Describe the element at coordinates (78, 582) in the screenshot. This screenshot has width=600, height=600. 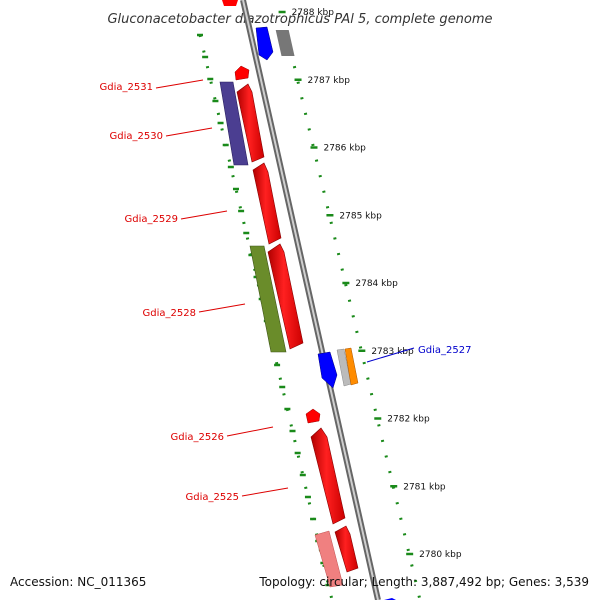
I see `accession-text: Accession: NC_011365` at that location.